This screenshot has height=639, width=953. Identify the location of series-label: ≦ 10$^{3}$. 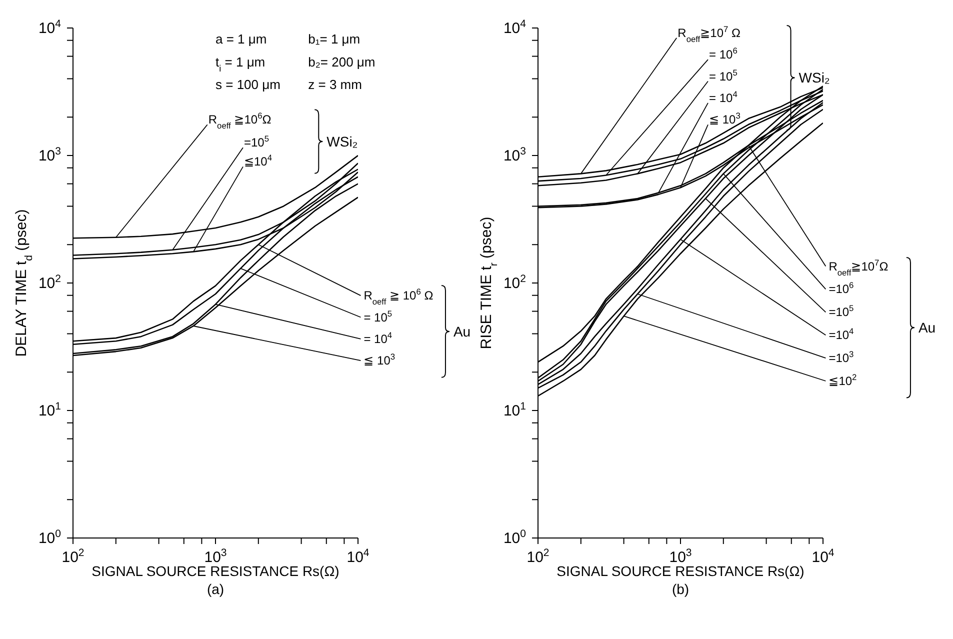
(725, 118).